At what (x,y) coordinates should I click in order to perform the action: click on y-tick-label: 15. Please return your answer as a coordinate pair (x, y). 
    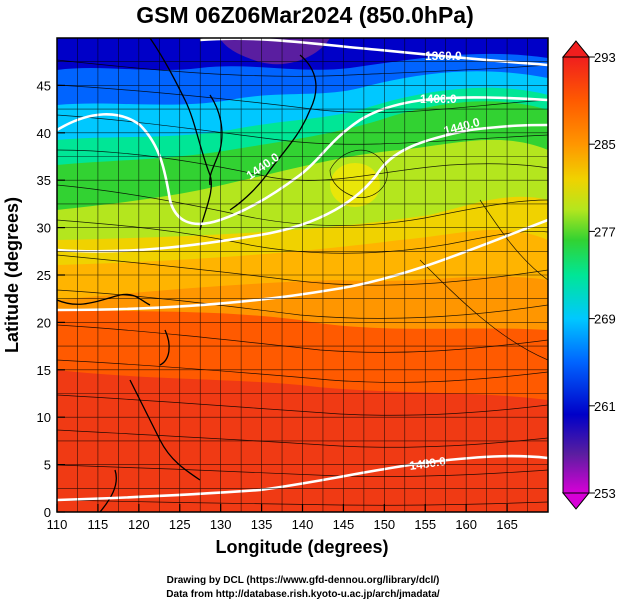
    Looking at the image, I should click on (44, 370).